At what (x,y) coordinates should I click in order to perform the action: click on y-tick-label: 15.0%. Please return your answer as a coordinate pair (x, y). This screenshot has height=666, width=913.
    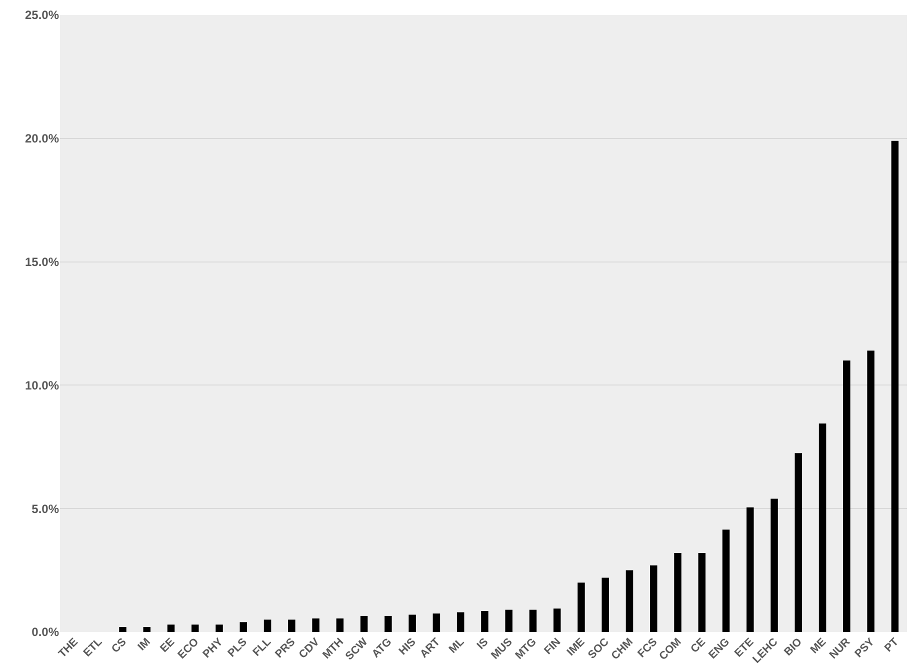
    Looking at the image, I should click on (42, 262).